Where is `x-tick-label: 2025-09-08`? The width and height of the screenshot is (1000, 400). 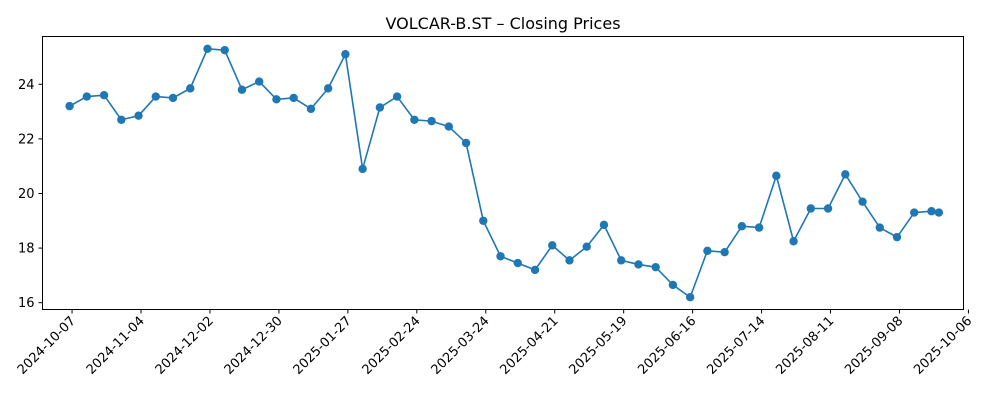
x-tick-label: 2025-09-08 is located at coordinates (874, 346).